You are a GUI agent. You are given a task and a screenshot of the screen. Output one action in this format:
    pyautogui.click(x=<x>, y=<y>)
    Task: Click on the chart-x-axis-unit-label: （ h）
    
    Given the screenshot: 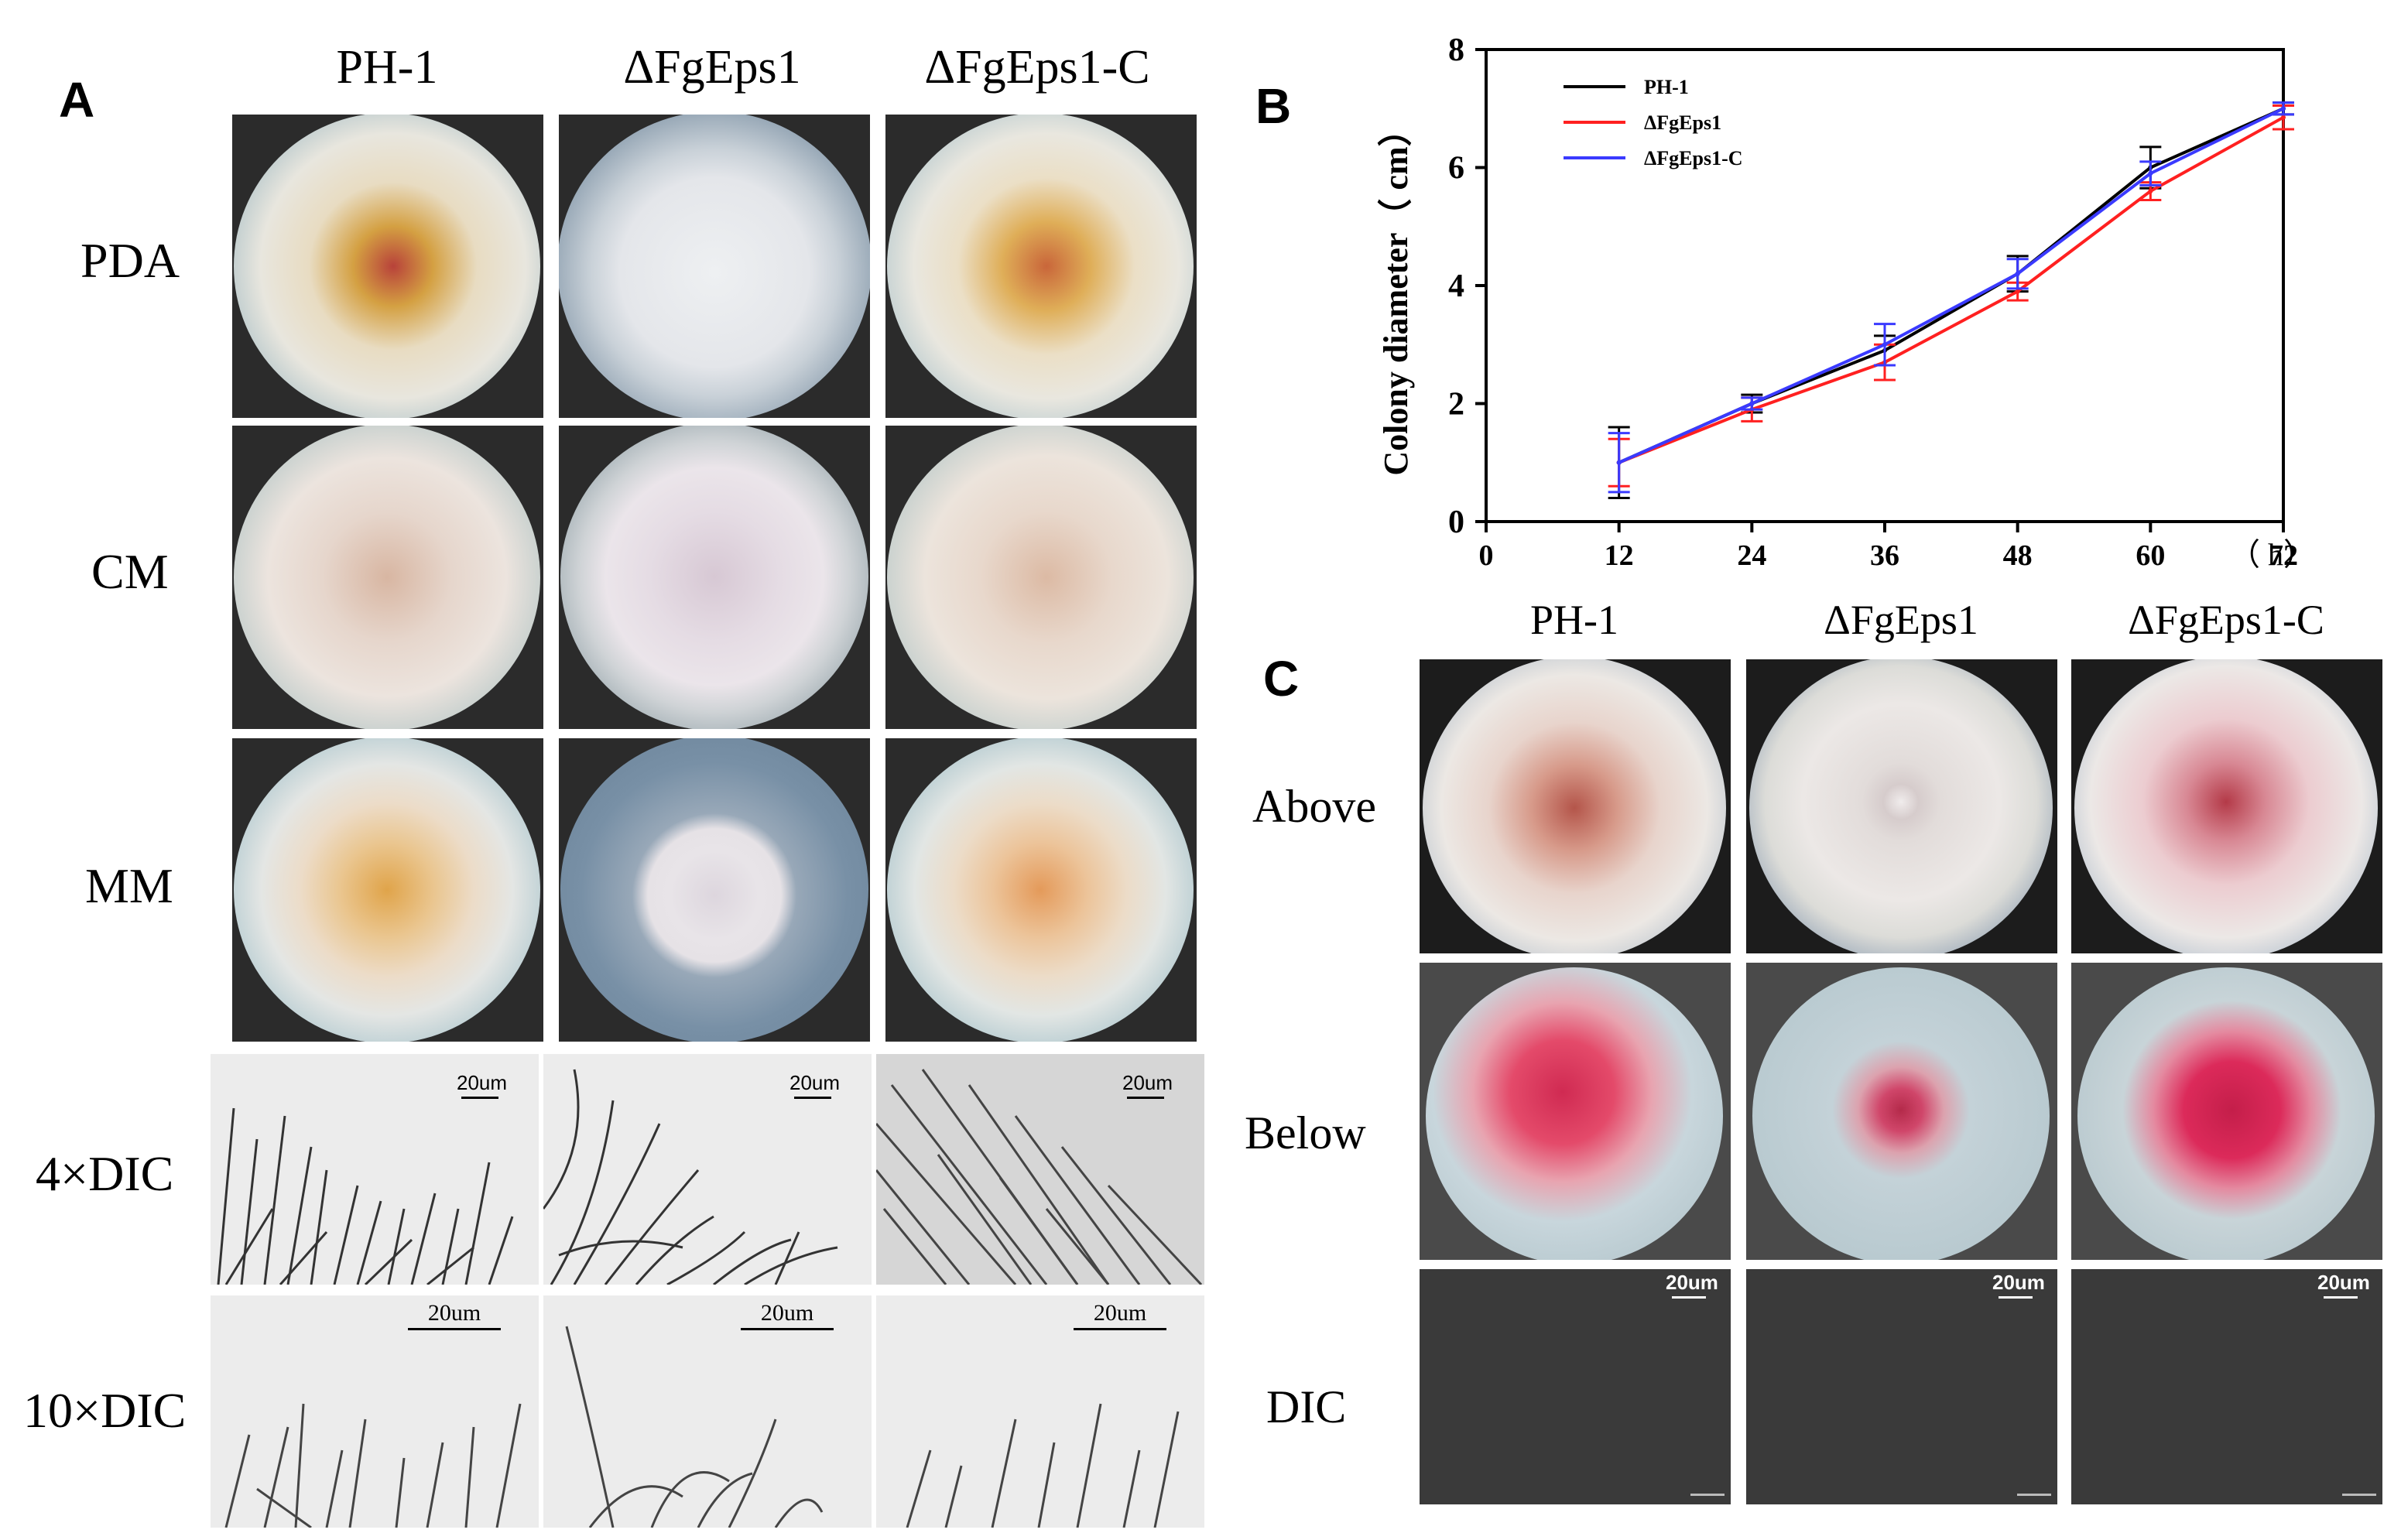 What is the action you would take?
    pyautogui.click(x=2271, y=554)
    